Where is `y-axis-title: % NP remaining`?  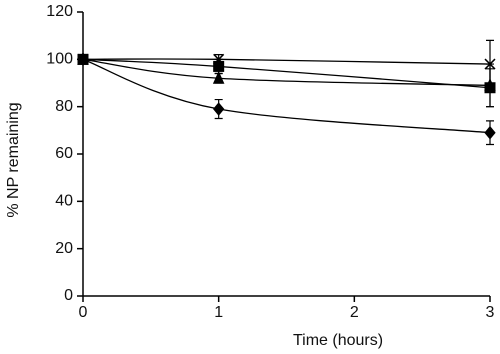 y-axis-title: % NP remaining is located at coordinates (13, 159).